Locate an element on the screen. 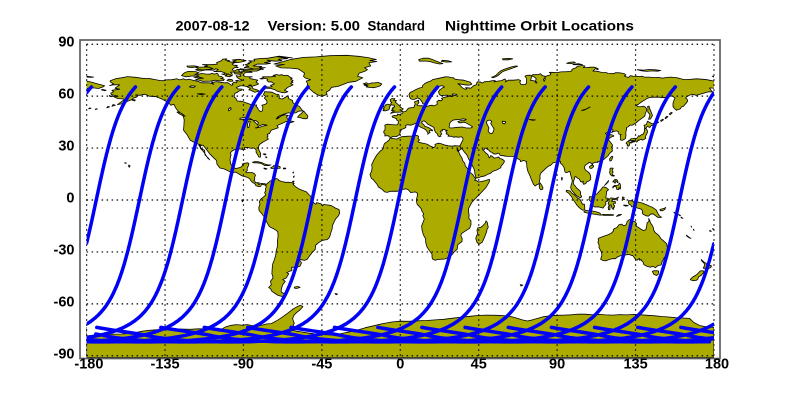 This screenshot has width=800, height=400. svg-text: 2007-08-12 is located at coordinates (213, 27).